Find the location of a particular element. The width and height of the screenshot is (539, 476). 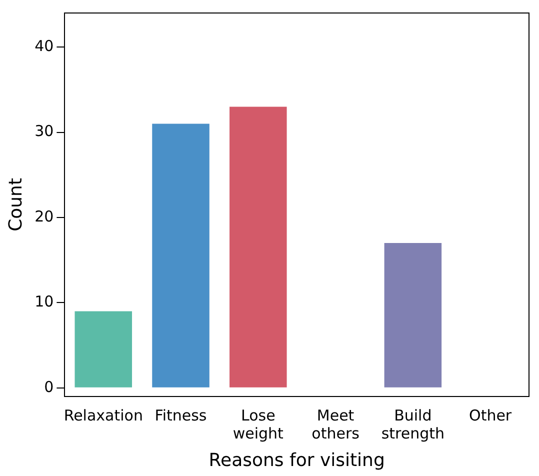

y-tick-label: 0 is located at coordinates (49, 387).